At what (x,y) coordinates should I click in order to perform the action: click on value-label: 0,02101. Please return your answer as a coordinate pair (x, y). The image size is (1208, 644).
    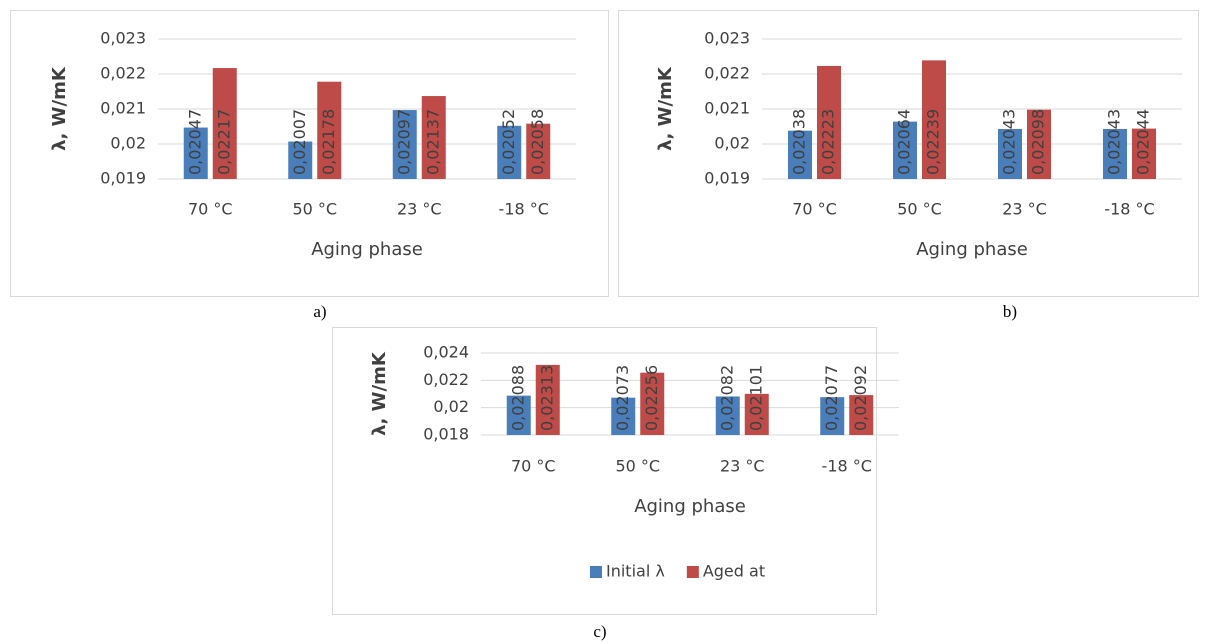
    Looking at the image, I should click on (755, 398).